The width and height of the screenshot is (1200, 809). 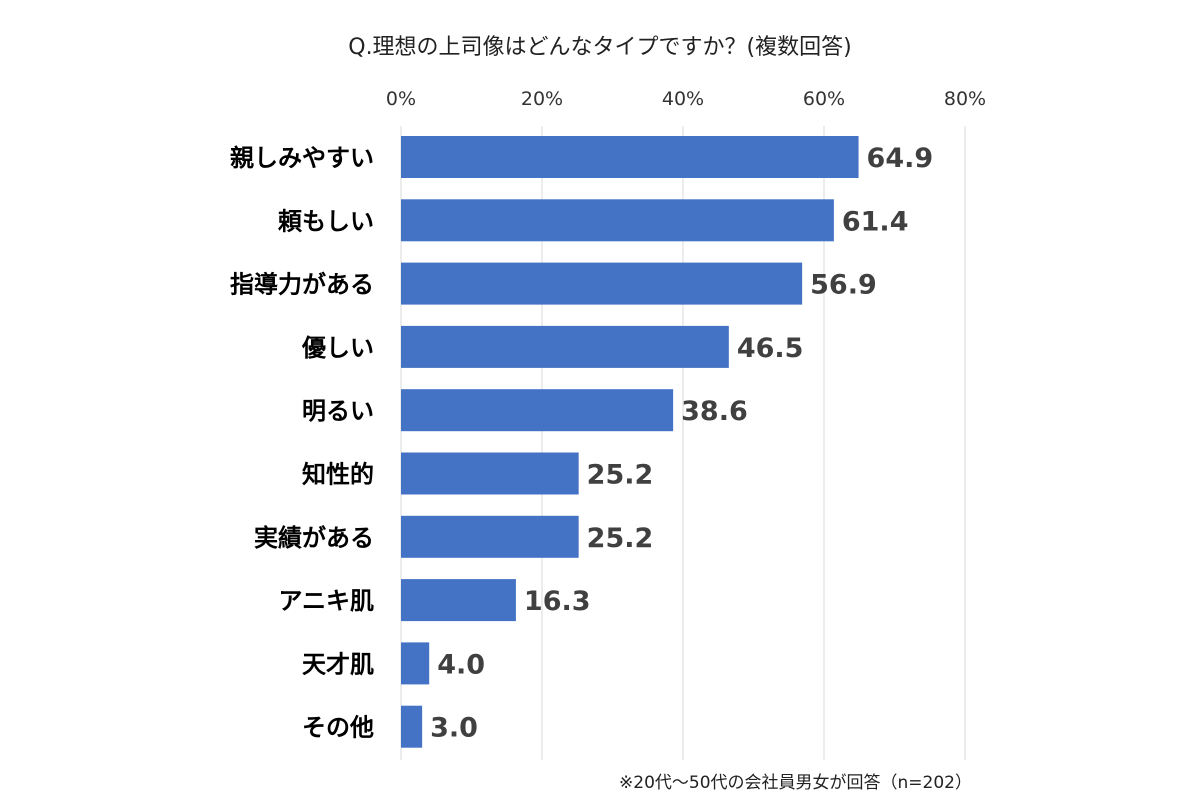 I want to click on value-label: 61.4, so click(x=875, y=221).